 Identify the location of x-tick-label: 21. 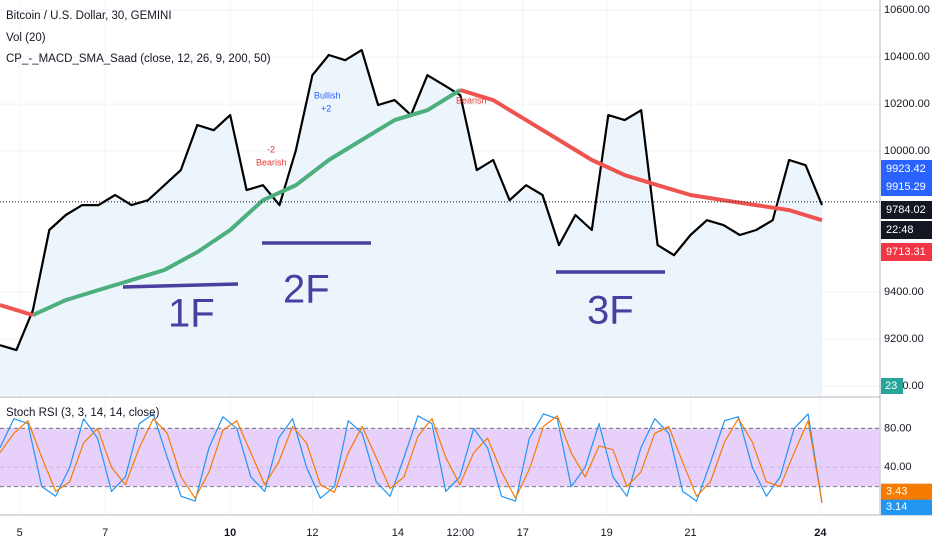
(690, 533).